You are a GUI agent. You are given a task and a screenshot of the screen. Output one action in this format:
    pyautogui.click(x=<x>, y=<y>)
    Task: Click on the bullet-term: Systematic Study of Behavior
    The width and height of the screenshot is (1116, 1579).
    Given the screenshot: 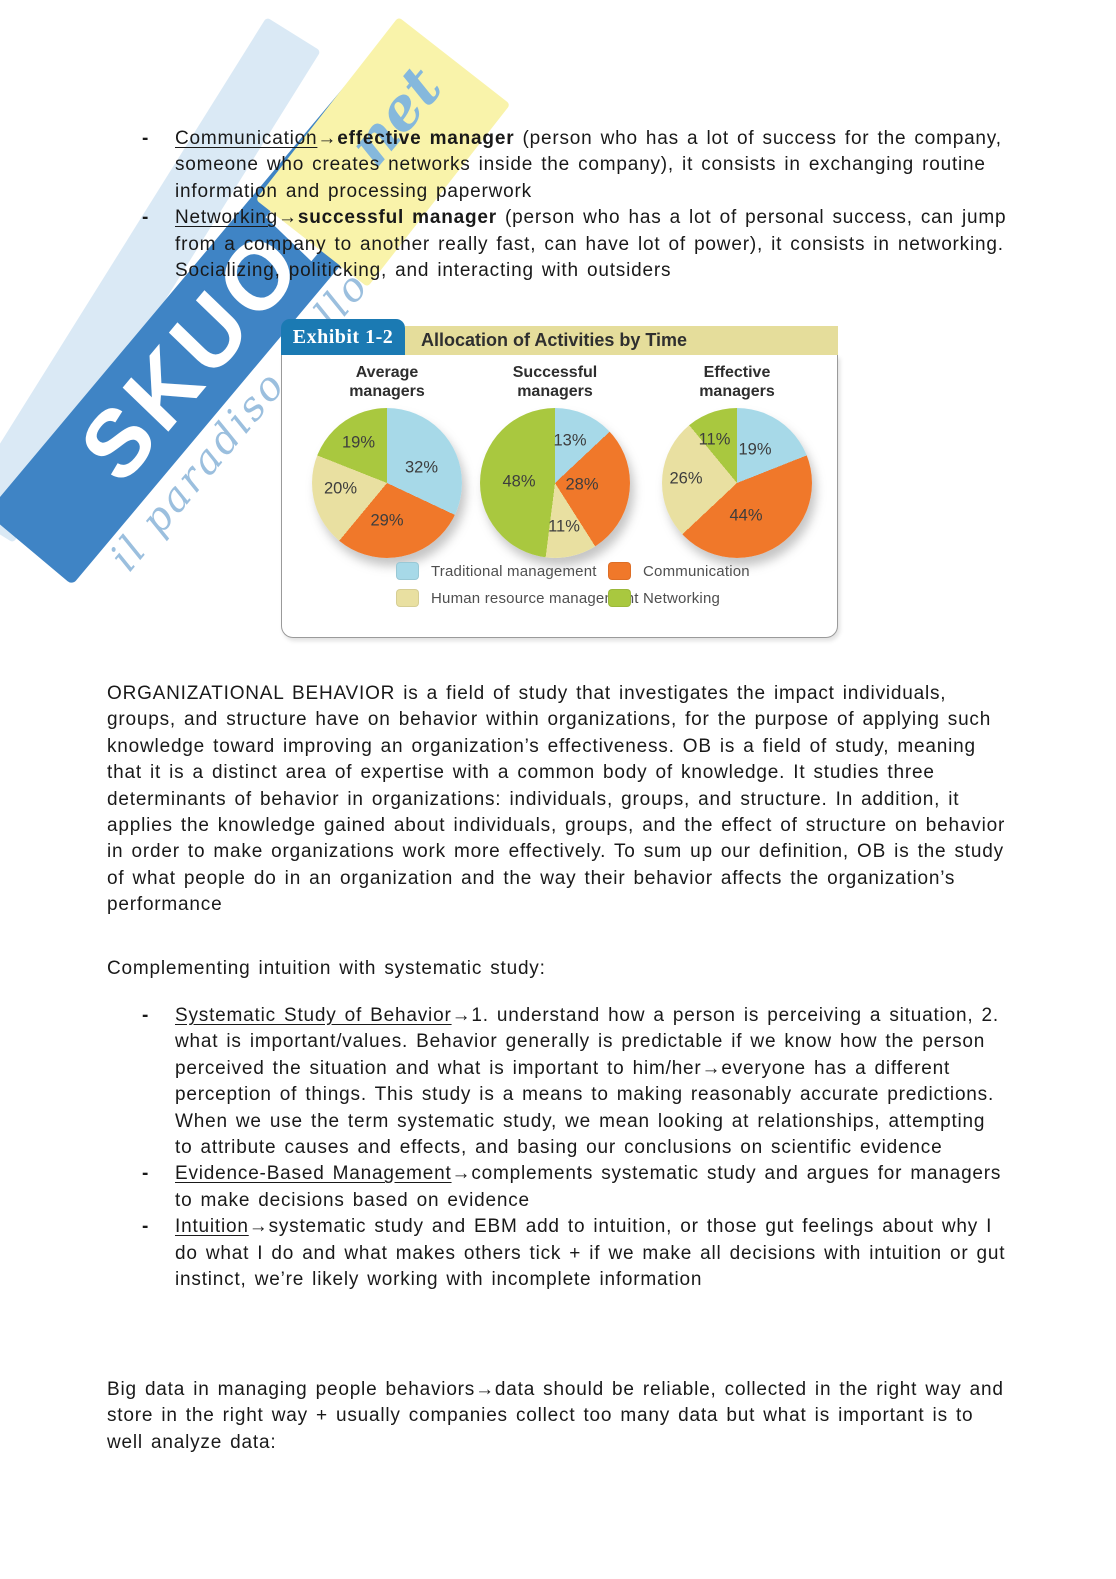 What is the action you would take?
    pyautogui.click(x=313, y=1015)
    